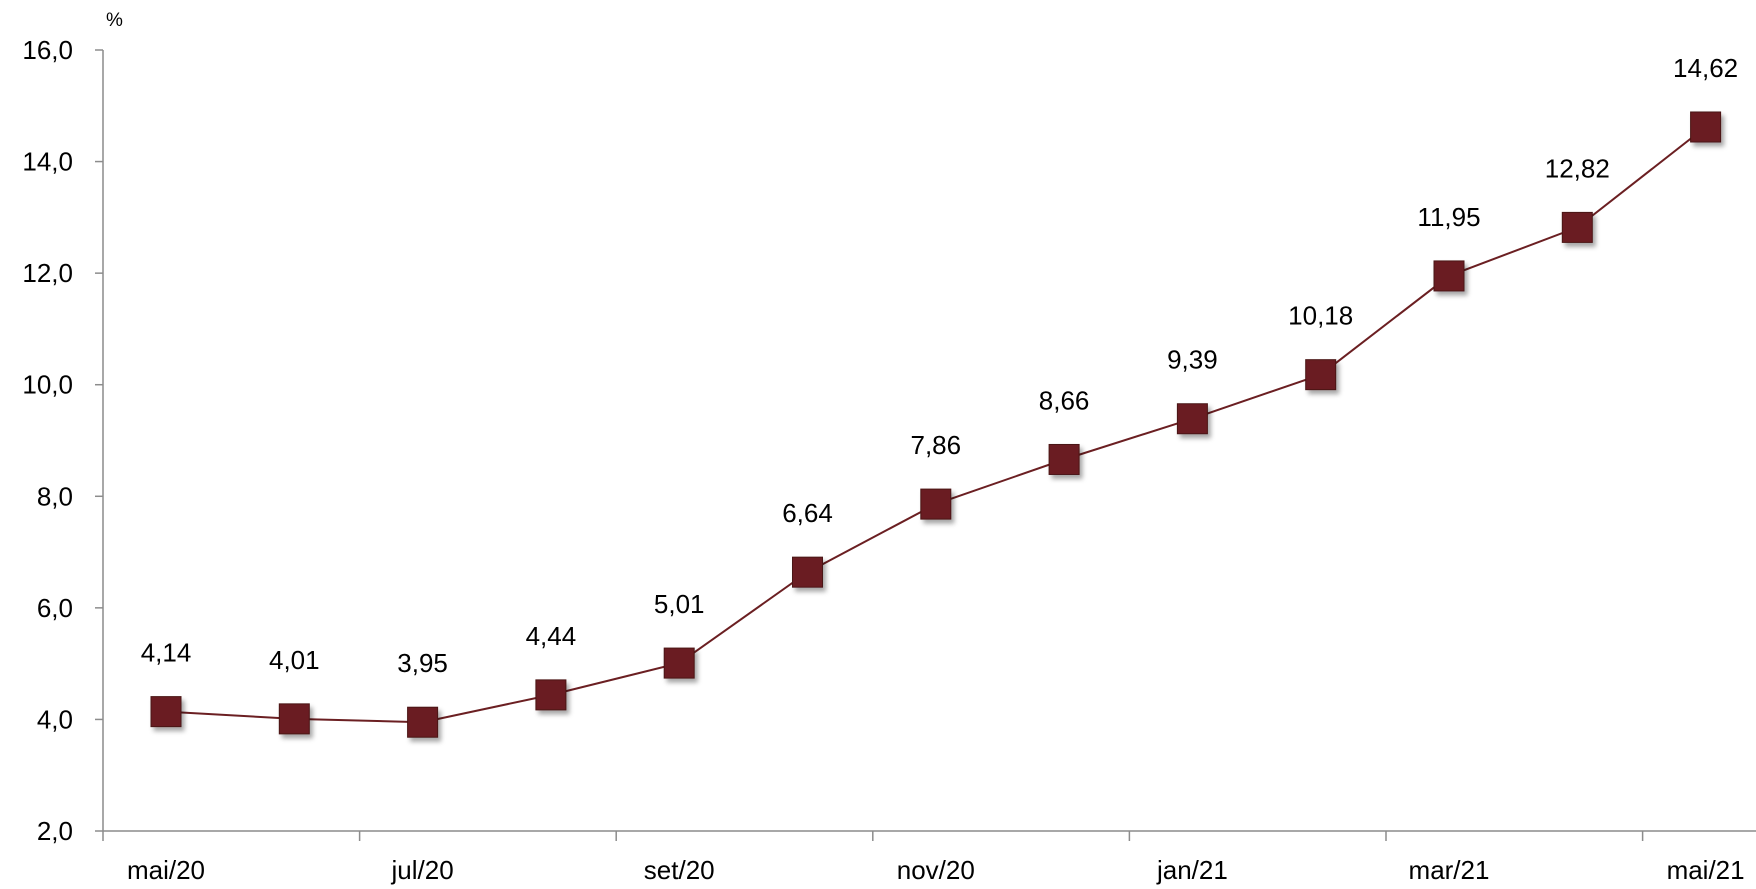  What do you see at coordinates (166, 653) in the screenshot?
I see `data-label: 4,14` at bounding box center [166, 653].